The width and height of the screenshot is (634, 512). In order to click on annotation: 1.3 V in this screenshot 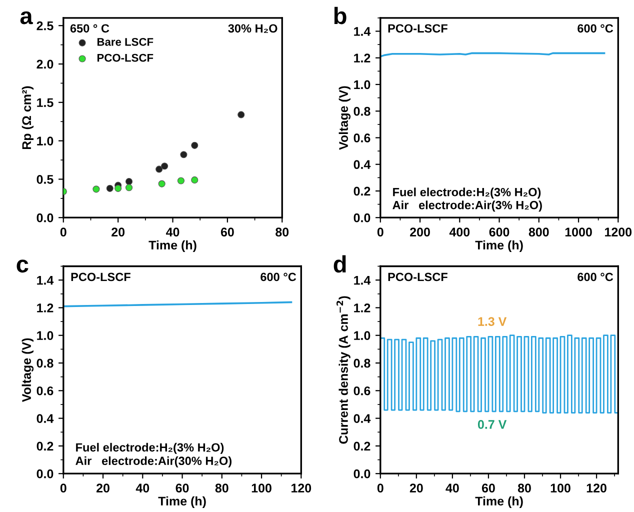, I will do `click(492, 321)`.